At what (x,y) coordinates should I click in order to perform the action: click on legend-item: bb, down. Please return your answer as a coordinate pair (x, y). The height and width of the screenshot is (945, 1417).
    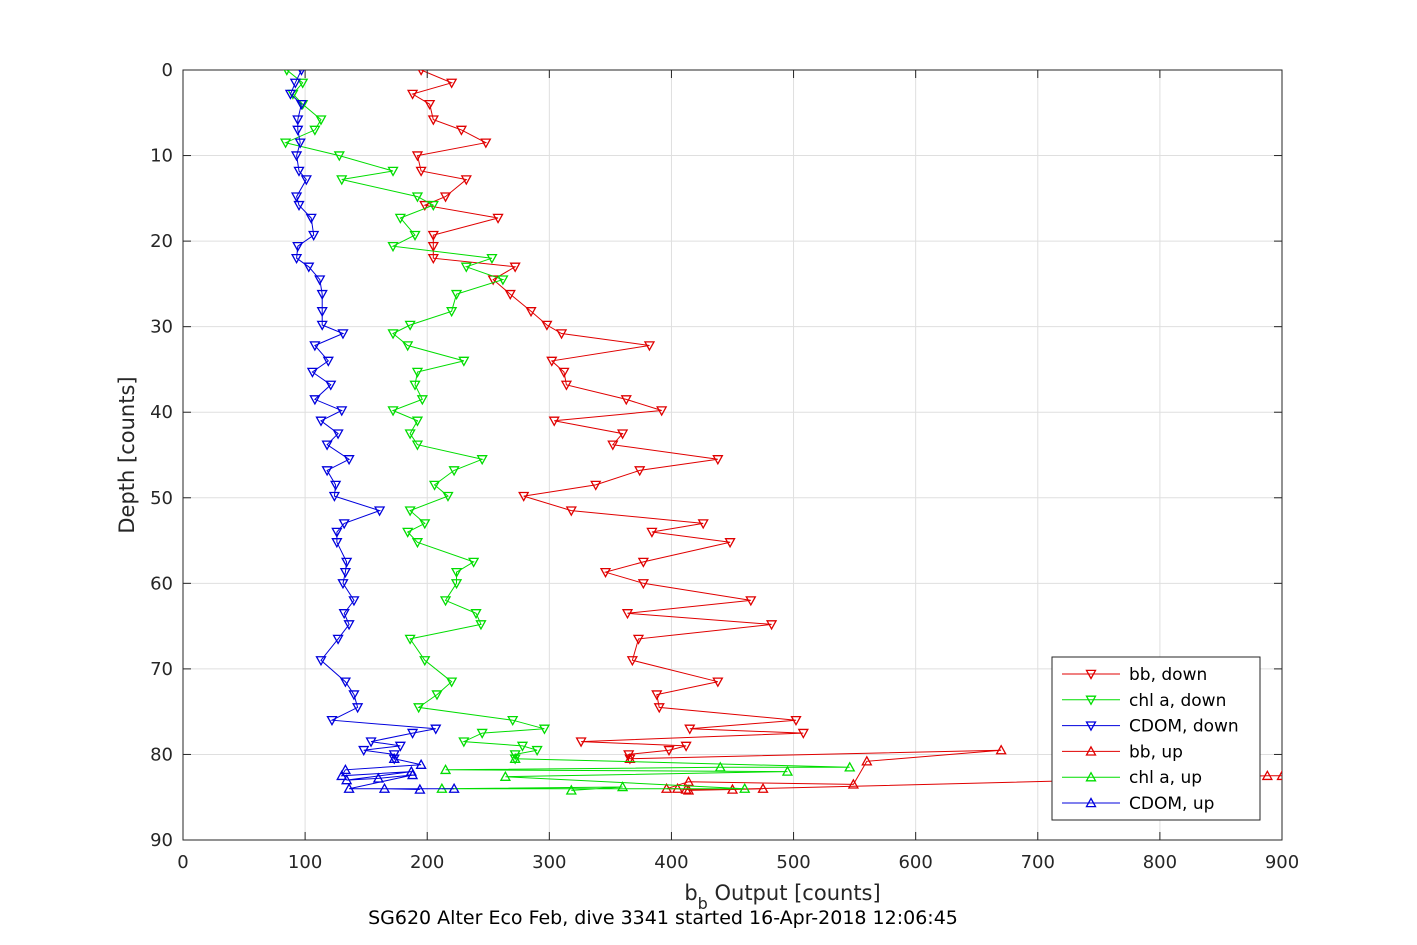
    Looking at the image, I should click on (1134, 675).